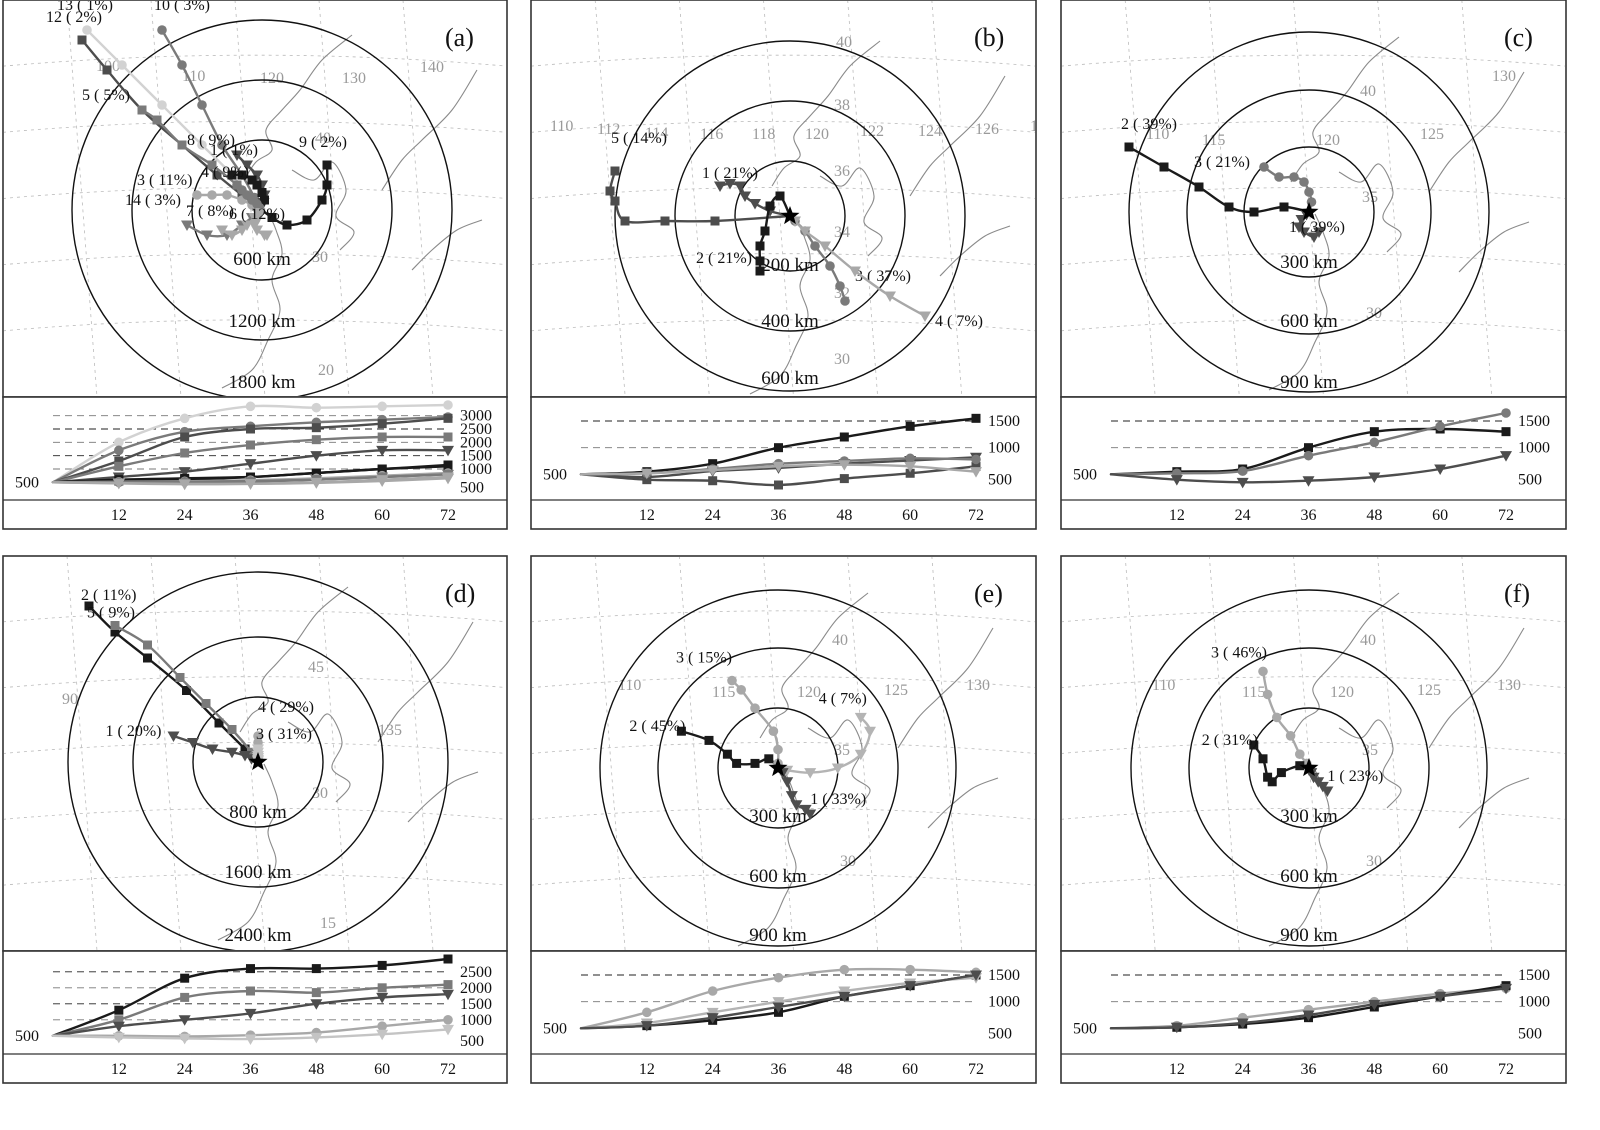  Describe the element at coordinates (153, 200) in the screenshot. I see `cluster-label: 14 ( 3%)` at that location.